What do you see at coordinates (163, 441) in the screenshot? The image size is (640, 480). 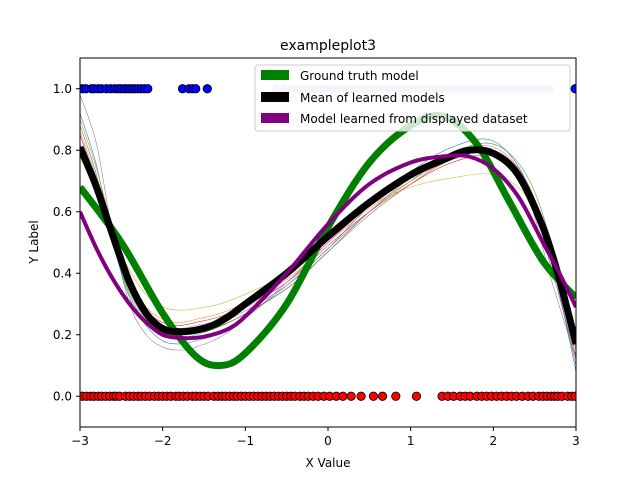 I see `x-tick-label-1: −2` at bounding box center [163, 441].